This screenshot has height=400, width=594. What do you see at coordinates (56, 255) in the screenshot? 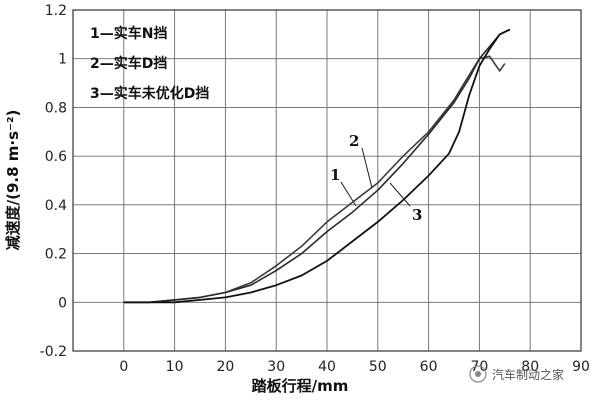
I see `y-tick-label: 0.2` at bounding box center [56, 255].